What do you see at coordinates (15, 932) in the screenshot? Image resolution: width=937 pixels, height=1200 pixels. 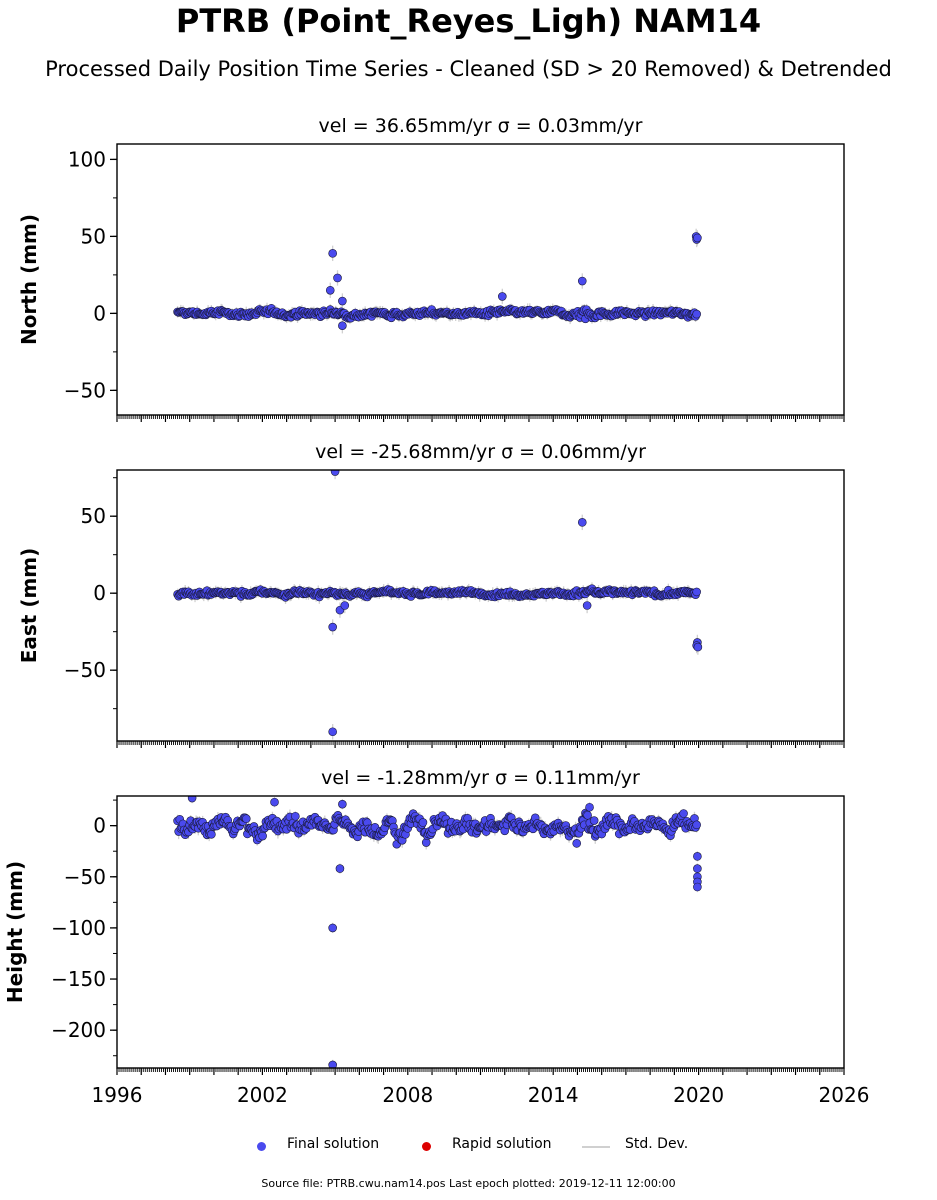 I see `y-axis-label: Height (mm)` at bounding box center [15, 932].